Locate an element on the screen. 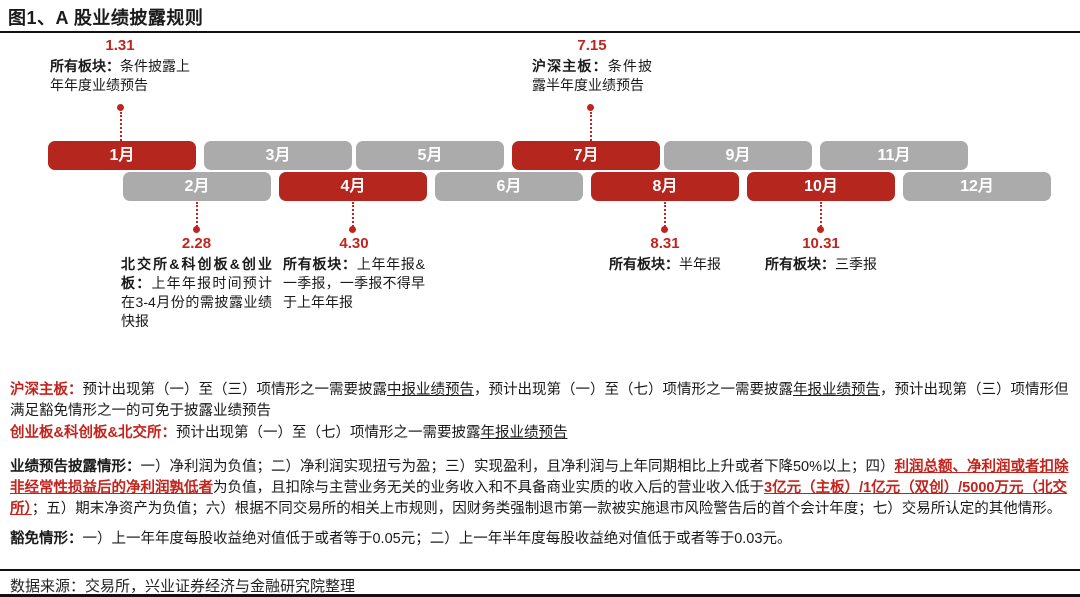 The height and width of the screenshot is (597, 1080). month-bar-aug: 8月 is located at coordinates (665, 186).